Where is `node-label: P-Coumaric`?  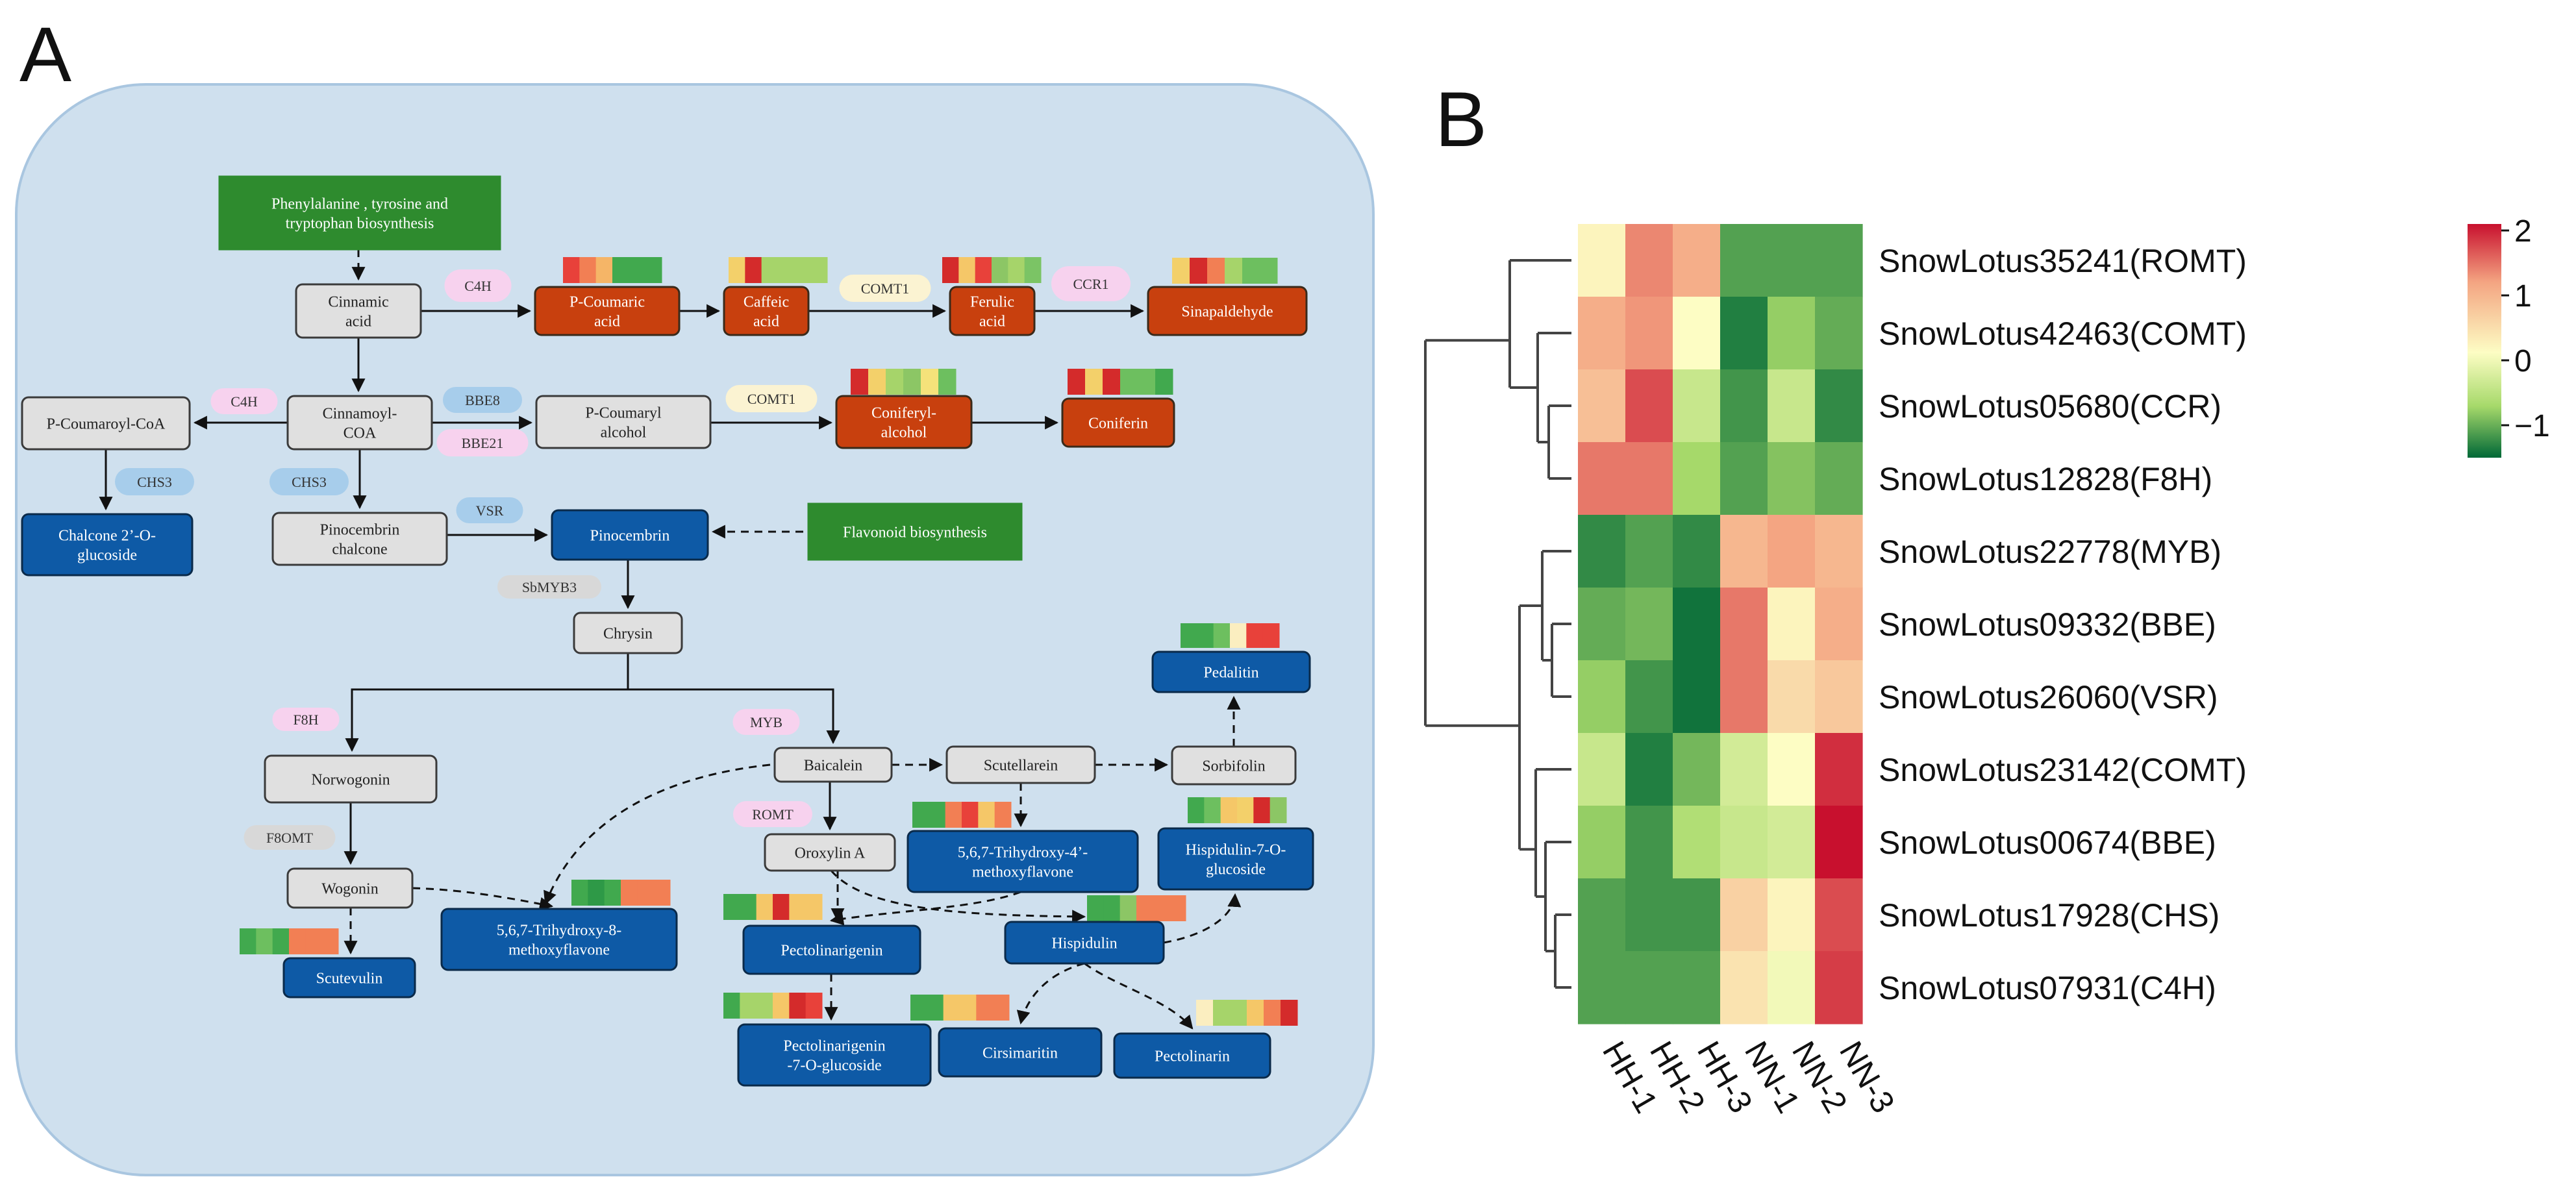 node-label: P-Coumaric is located at coordinates (607, 301).